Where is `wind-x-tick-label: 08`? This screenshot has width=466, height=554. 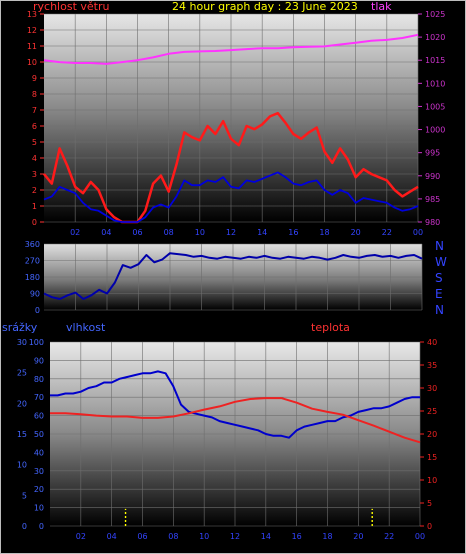 wind-x-tick-label: 08 is located at coordinates (169, 232).